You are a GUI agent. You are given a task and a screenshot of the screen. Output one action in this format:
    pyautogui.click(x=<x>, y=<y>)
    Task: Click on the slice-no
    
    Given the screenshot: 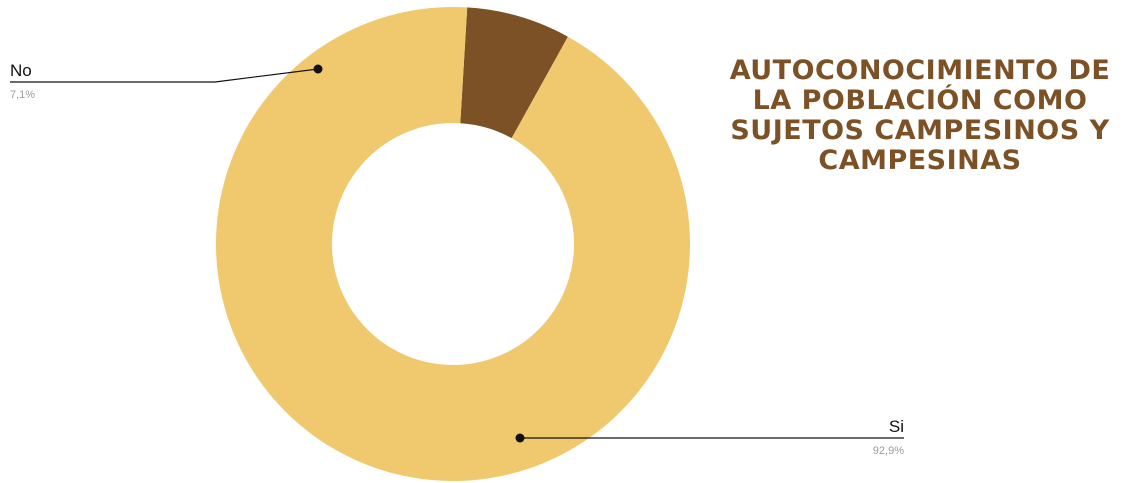 What is the action you would take?
    pyautogui.click(x=514, y=73)
    